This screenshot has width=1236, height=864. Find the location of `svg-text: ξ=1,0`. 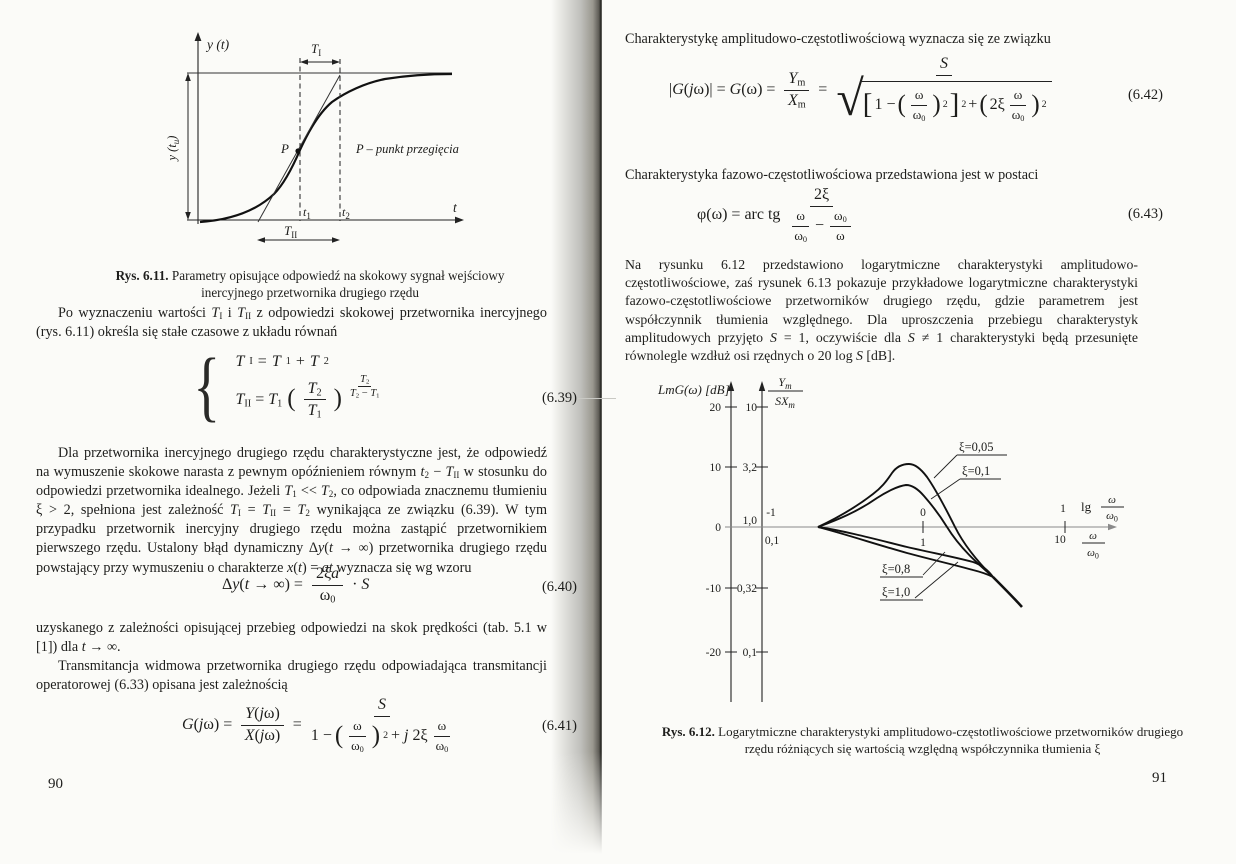

svg-text: ξ=1,0 is located at coordinates (896, 592).